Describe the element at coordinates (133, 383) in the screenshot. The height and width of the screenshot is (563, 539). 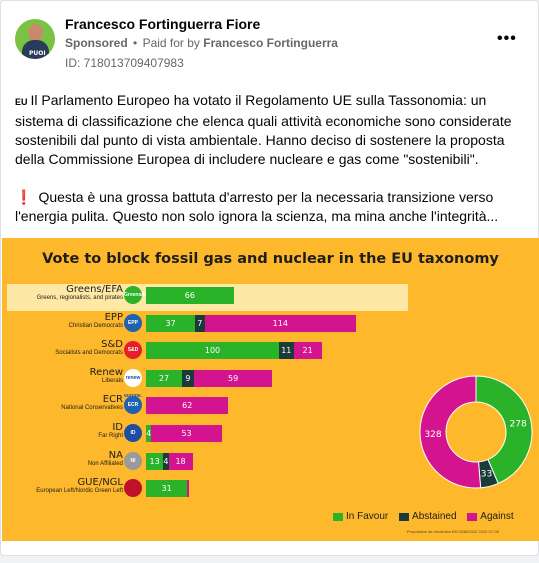
I see `party-logo-icon: renew europe.` at that location.